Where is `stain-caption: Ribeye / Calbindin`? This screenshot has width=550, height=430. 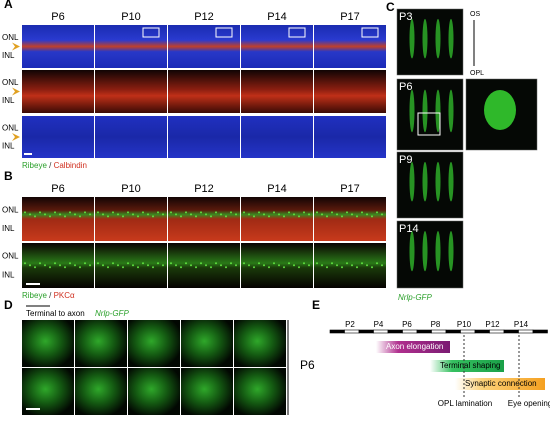
stain-caption: Ribeye / Calbindin is located at coordinates (54, 165).